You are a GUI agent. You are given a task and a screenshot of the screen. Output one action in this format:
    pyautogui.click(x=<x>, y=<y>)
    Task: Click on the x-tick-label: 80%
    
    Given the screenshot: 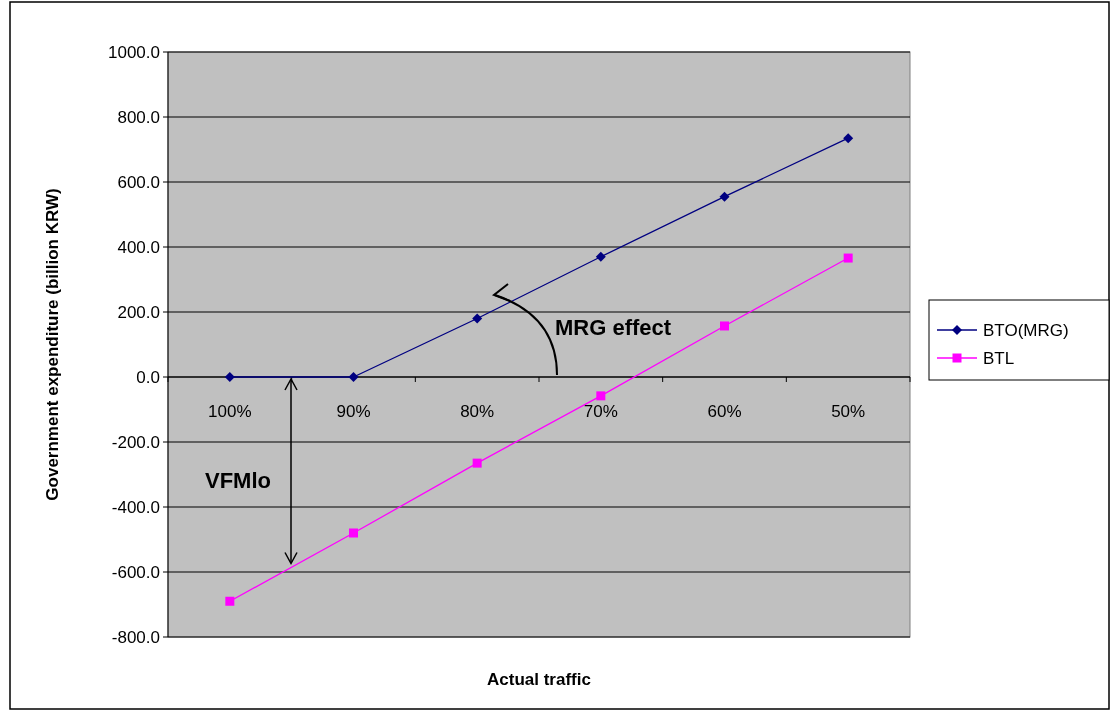 What is the action you would take?
    pyautogui.click(x=477, y=411)
    